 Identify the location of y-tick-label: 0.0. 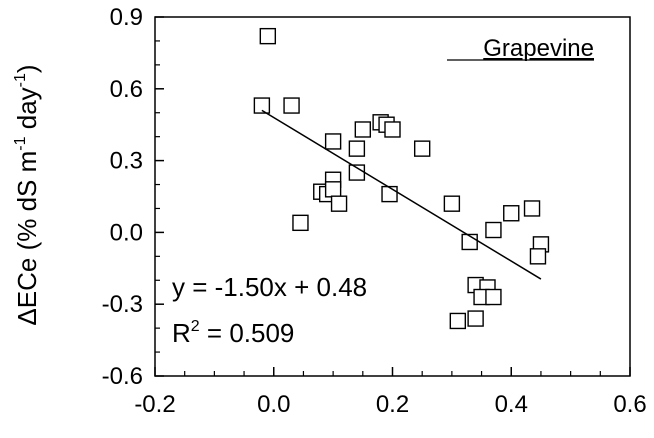
(126, 232).